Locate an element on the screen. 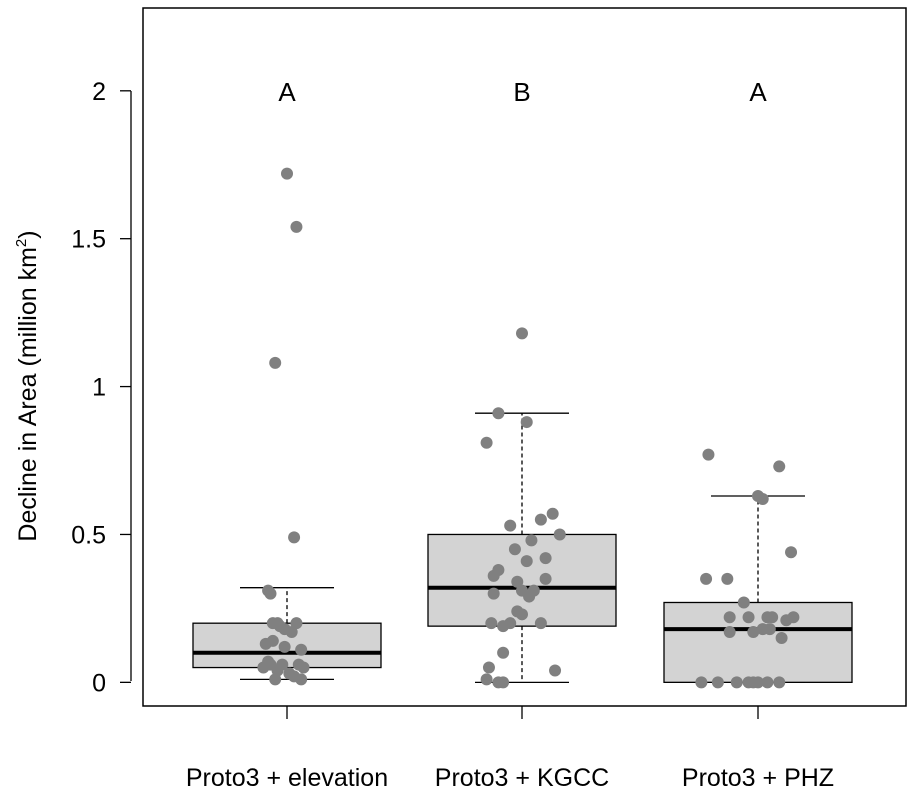  y-axis-title: Decline in Area (million km2) is located at coordinates (28, 385).